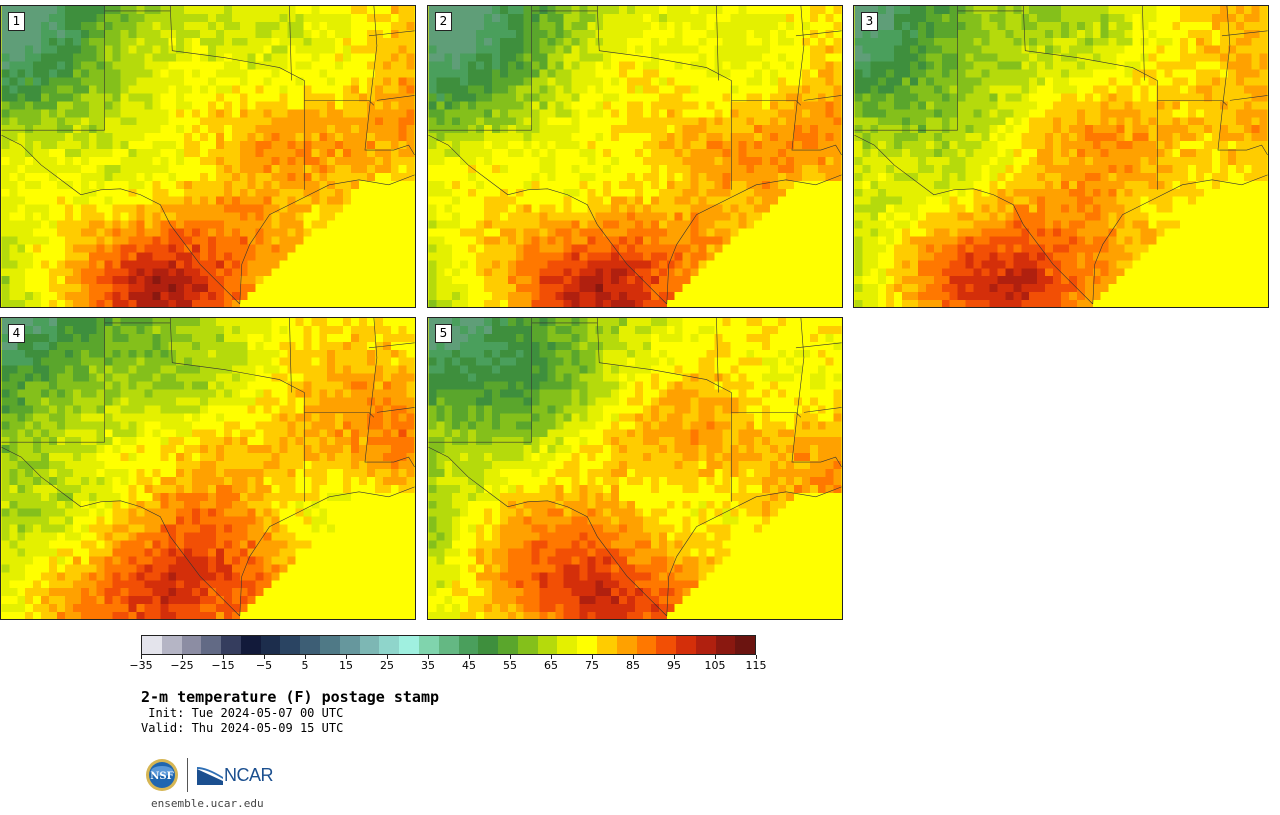  What do you see at coordinates (141, 665) in the screenshot?
I see `colorbar-tick-label: −35` at bounding box center [141, 665].